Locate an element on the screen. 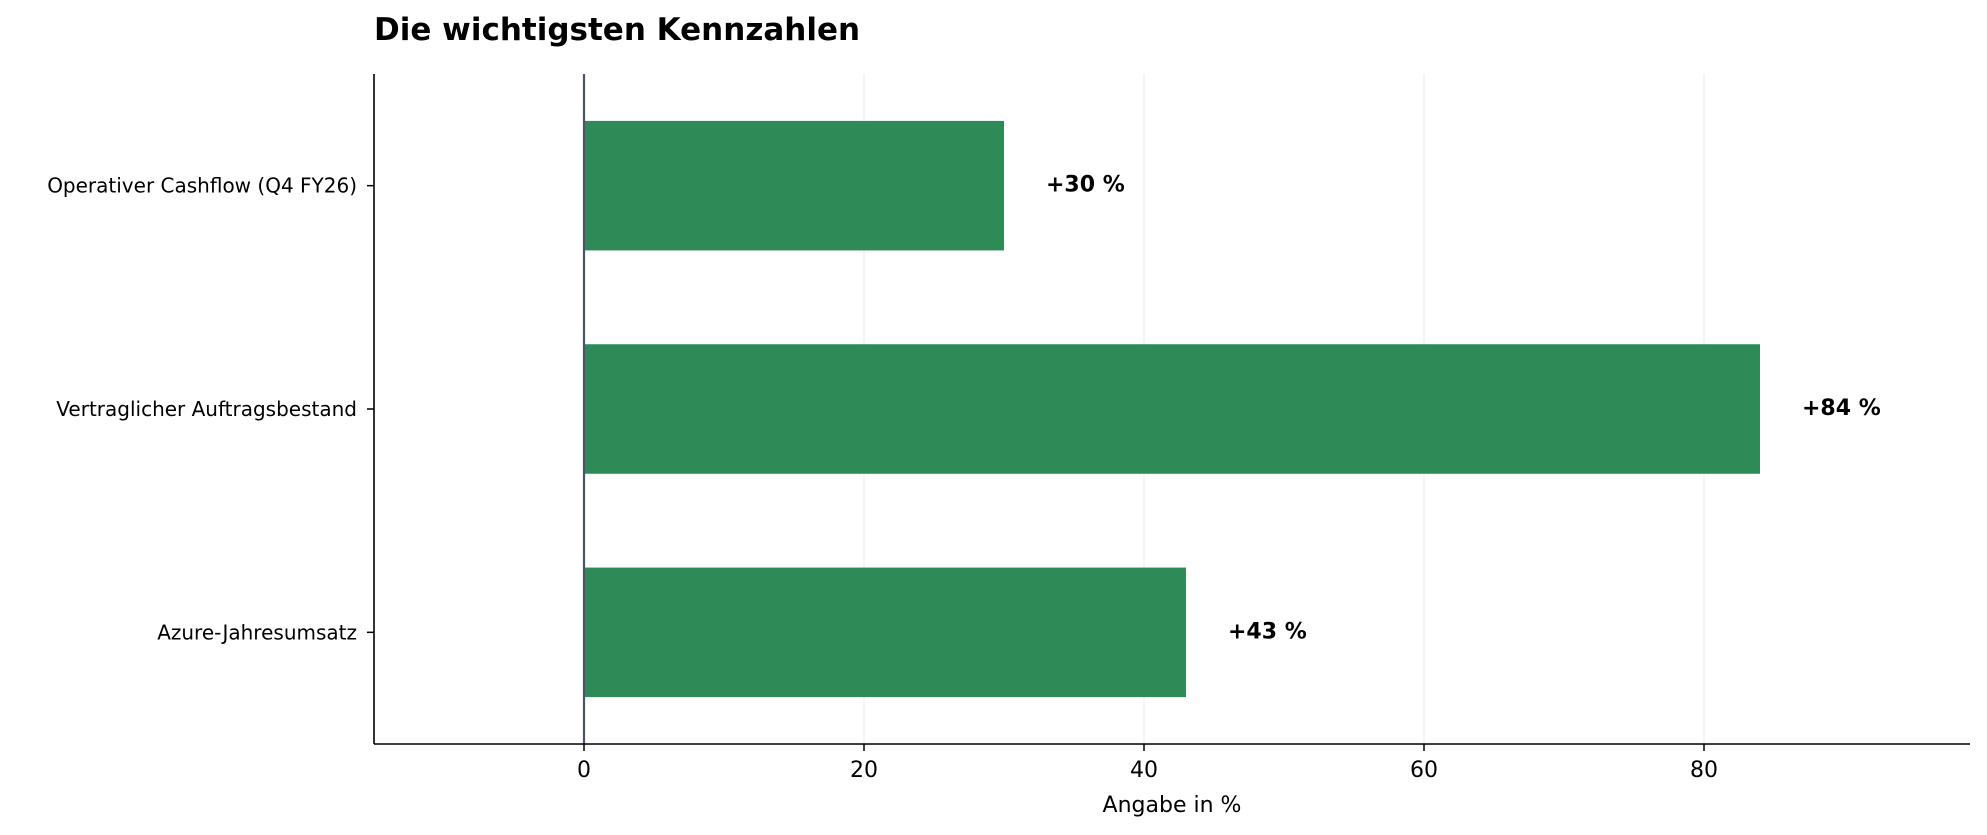 The height and width of the screenshot is (835, 1987). x-tick-label-40: 40 is located at coordinates (1144, 770).